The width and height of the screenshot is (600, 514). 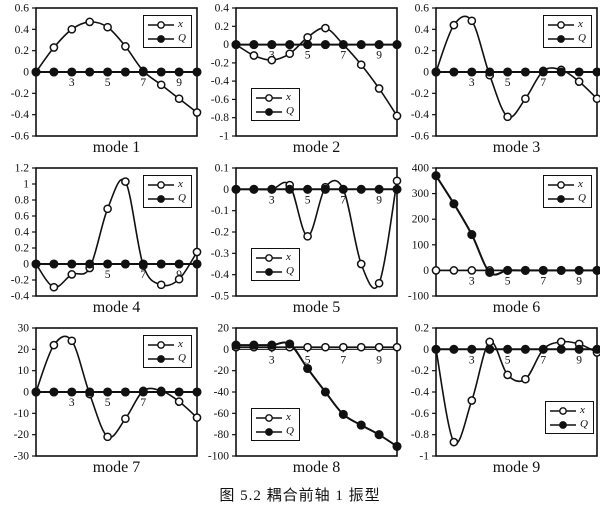 I want to click on svg-text: -1, so click(x=224, y=137).